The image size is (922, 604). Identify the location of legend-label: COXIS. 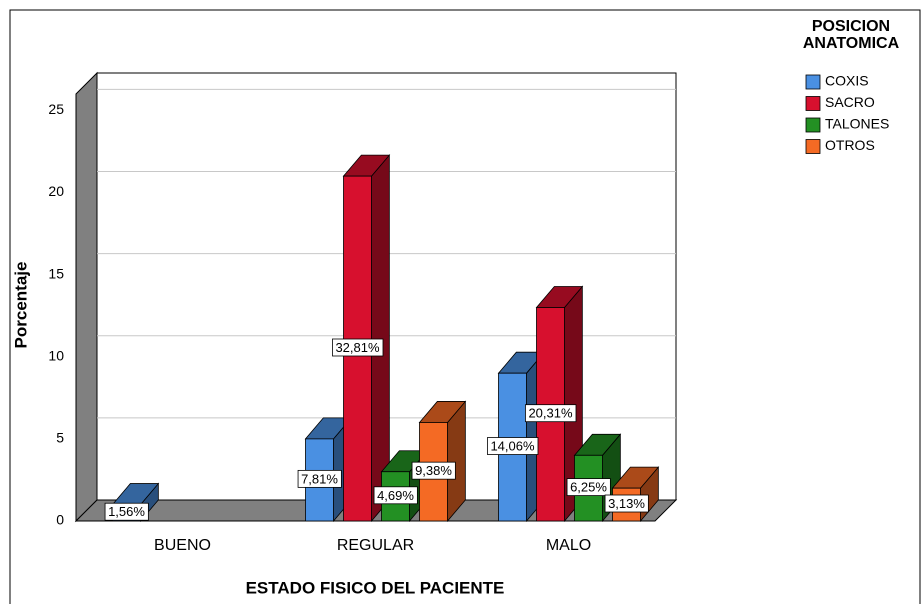
(847, 81).